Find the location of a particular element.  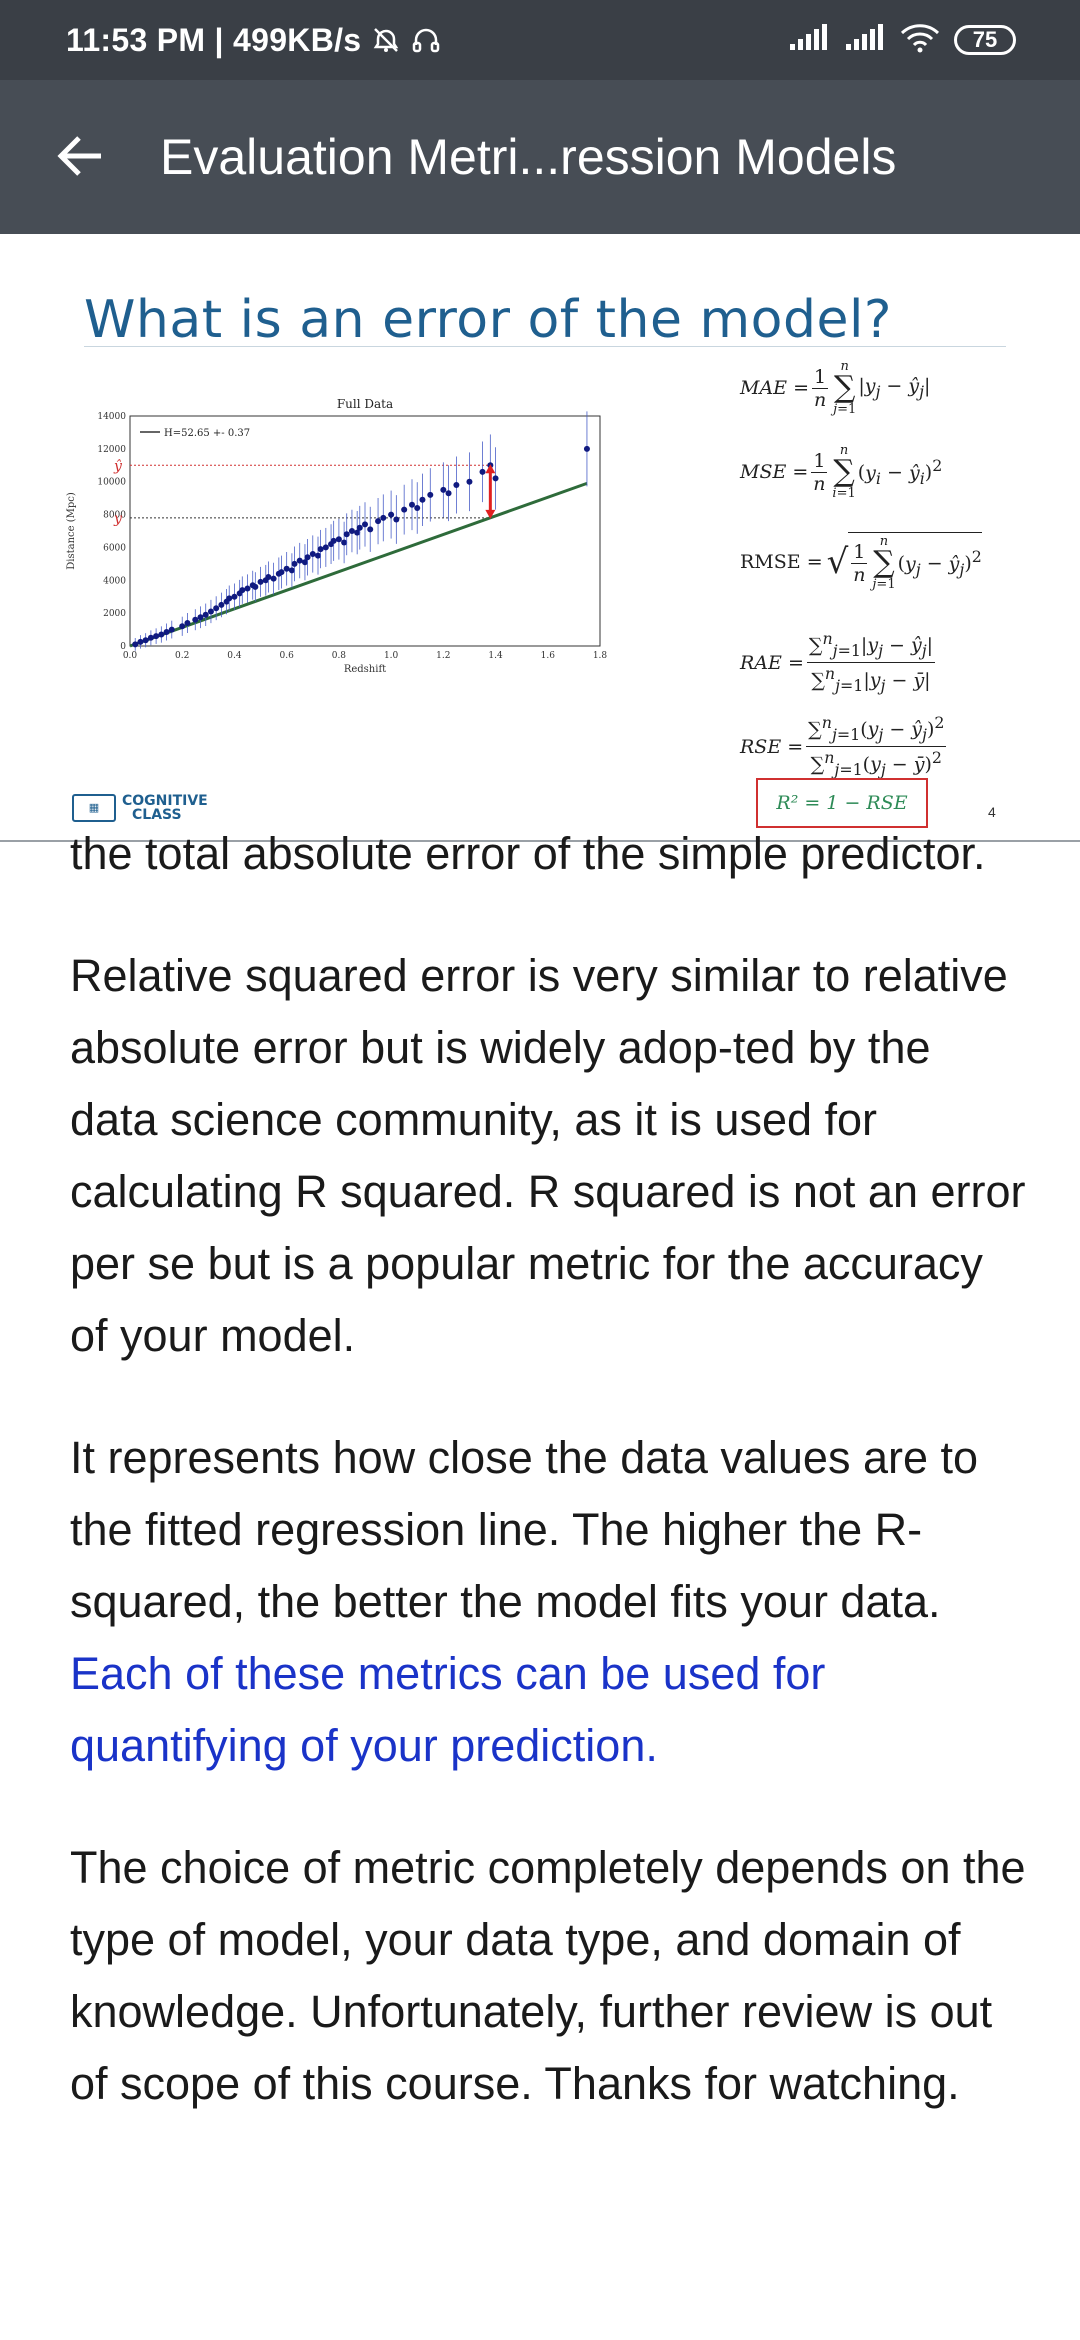

x-tick-label: 1.0 is located at coordinates (391, 656).